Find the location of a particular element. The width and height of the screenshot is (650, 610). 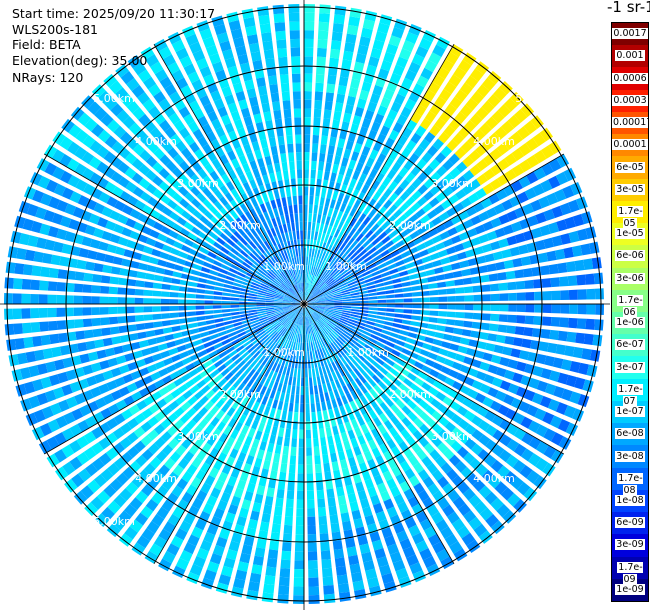

colorbar-tick-label: 1e-06 is located at coordinates (630, 323).